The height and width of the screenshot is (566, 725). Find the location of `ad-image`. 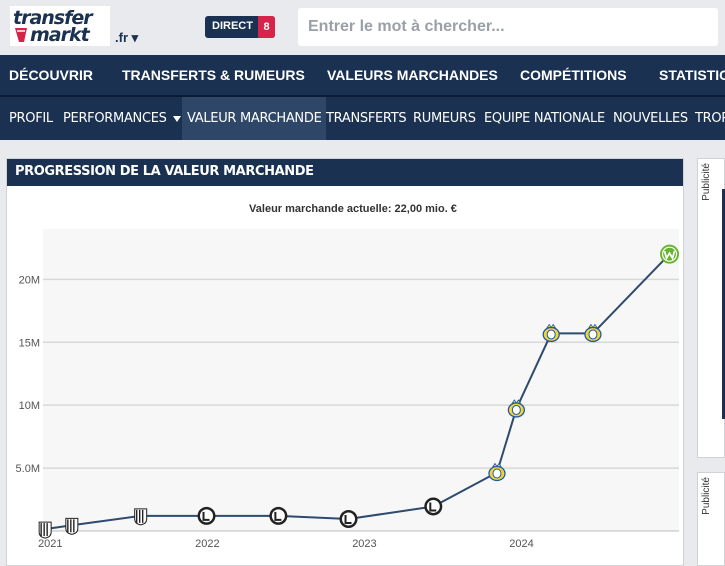

ad-image is located at coordinates (723, 304).